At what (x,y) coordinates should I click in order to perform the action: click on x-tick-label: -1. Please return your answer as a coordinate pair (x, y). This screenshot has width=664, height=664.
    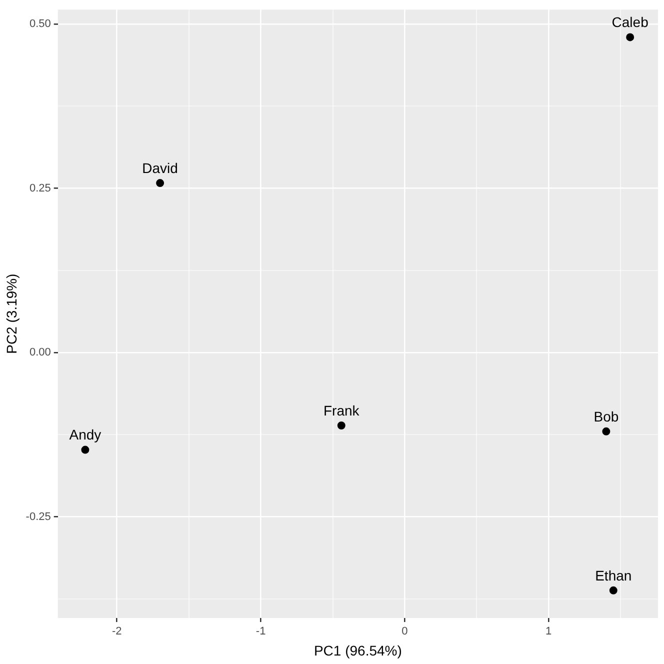
    Looking at the image, I should click on (261, 632).